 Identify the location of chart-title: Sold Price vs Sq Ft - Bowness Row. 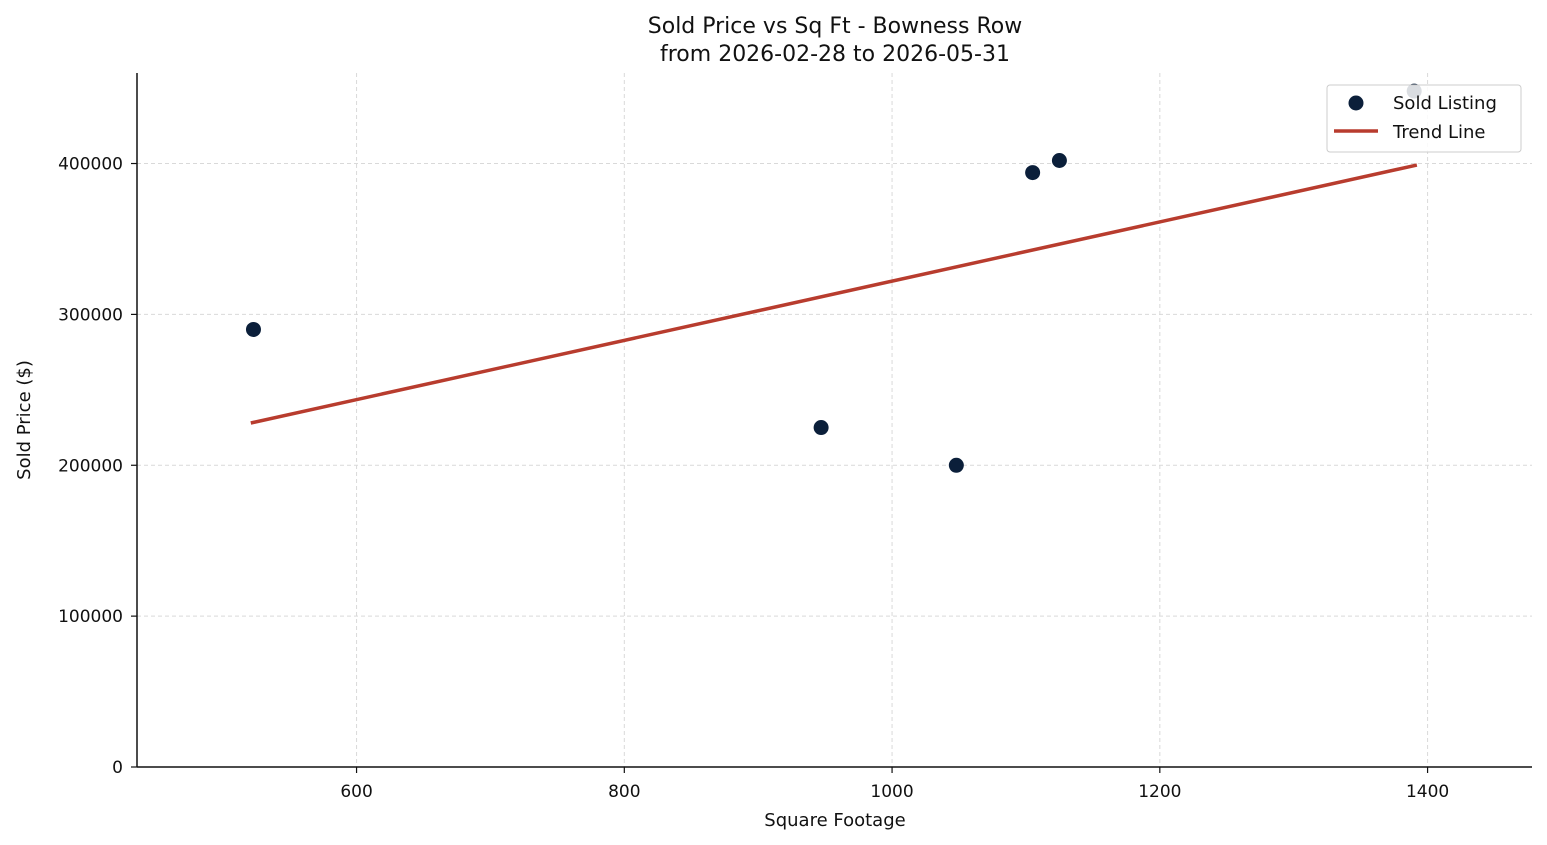
(835, 26).